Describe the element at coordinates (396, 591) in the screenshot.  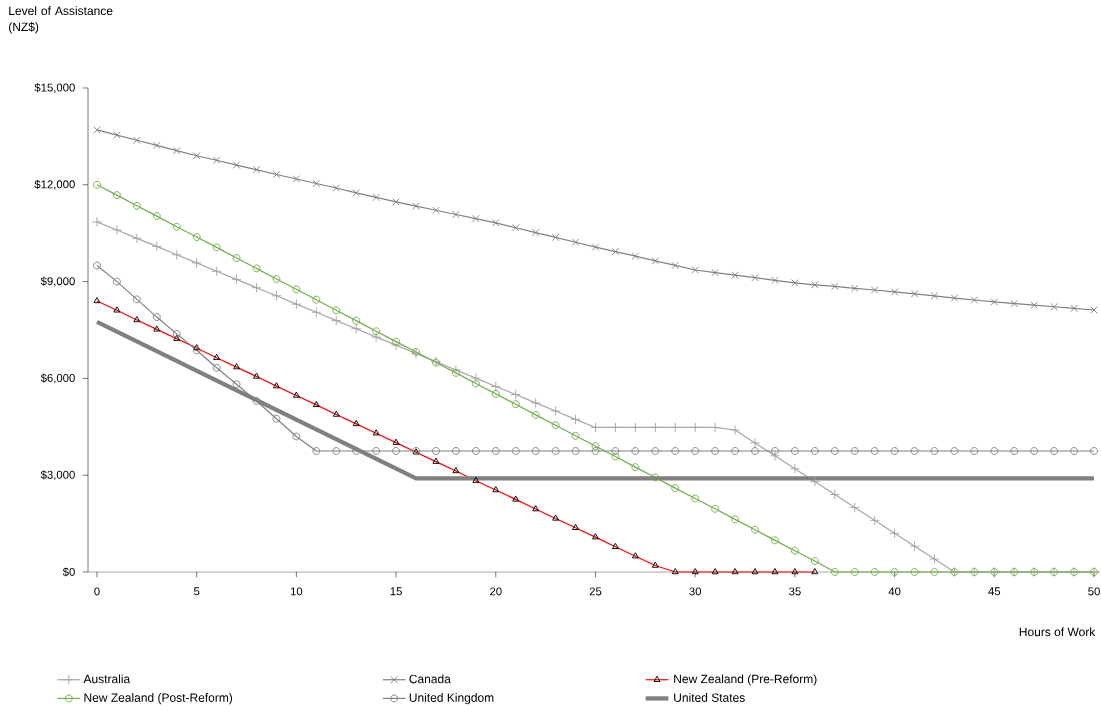
I see `x-tick-label: 15` at that location.